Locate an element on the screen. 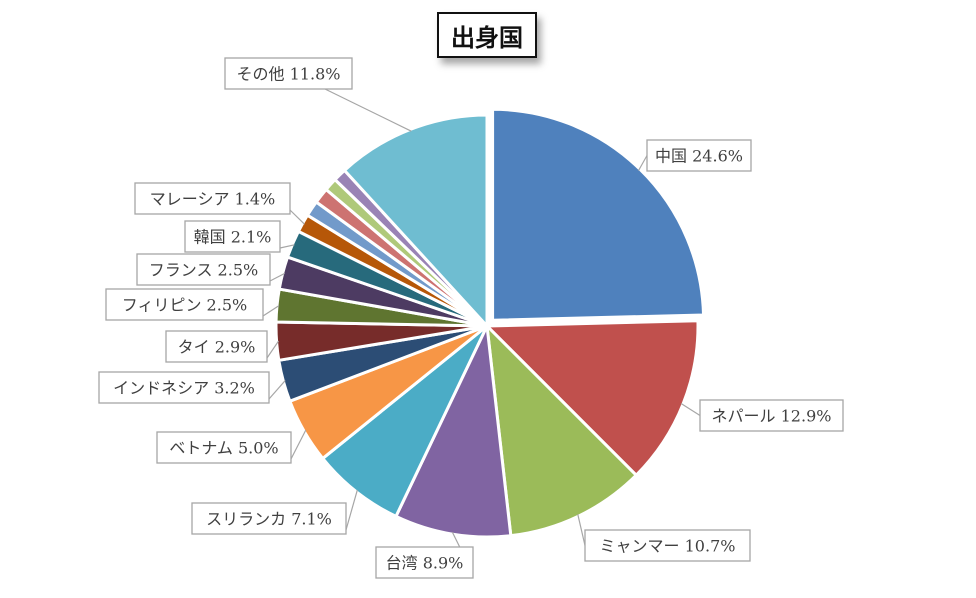 This screenshot has height=598, width=976. data-label: 台湾 8.9% is located at coordinates (424, 562).